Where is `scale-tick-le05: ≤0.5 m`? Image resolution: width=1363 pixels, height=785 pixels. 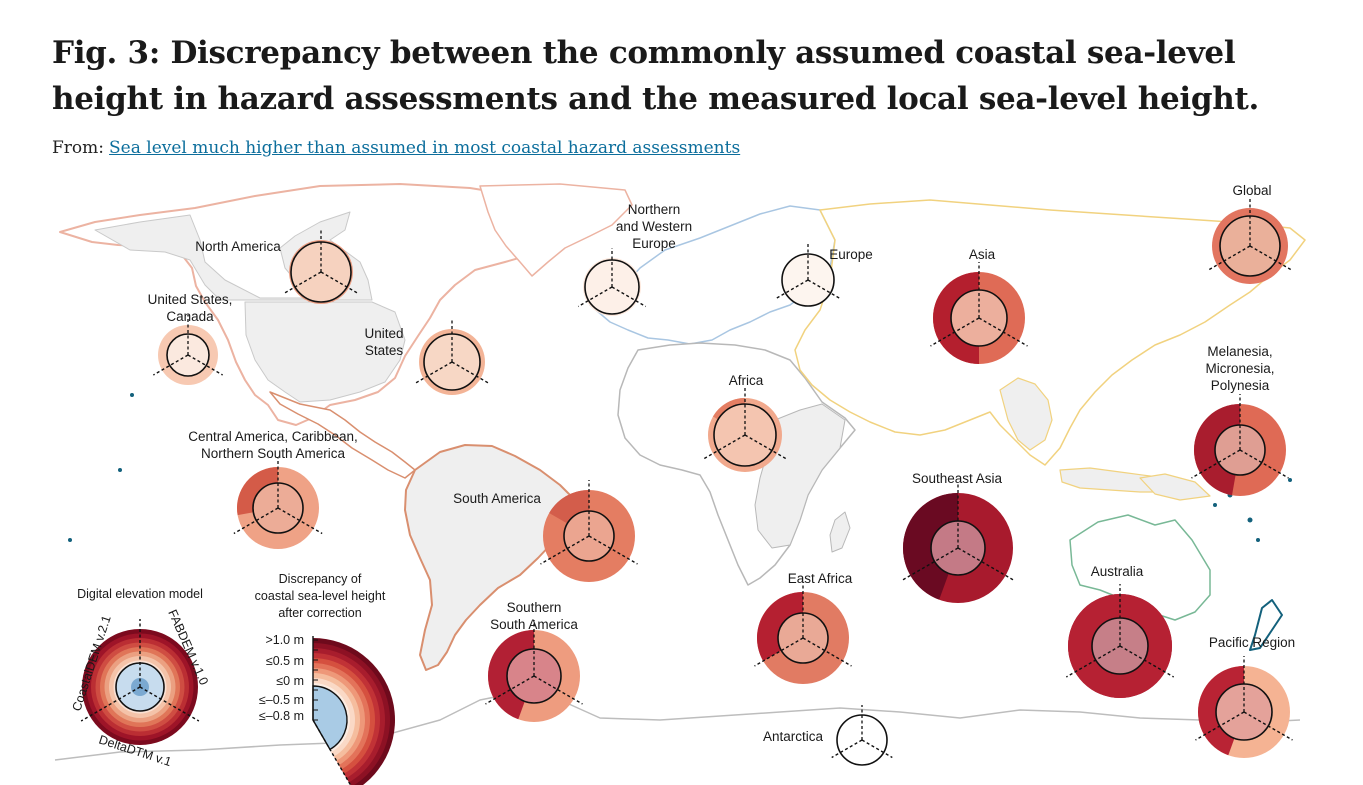
scale-tick-le05: ≤0.5 m is located at coordinates (285, 661).